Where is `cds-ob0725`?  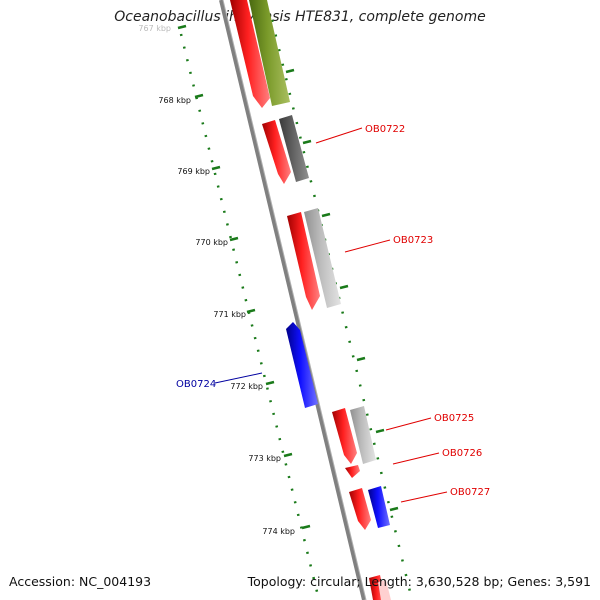 cds-ob0725 is located at coordinates (344, 436).